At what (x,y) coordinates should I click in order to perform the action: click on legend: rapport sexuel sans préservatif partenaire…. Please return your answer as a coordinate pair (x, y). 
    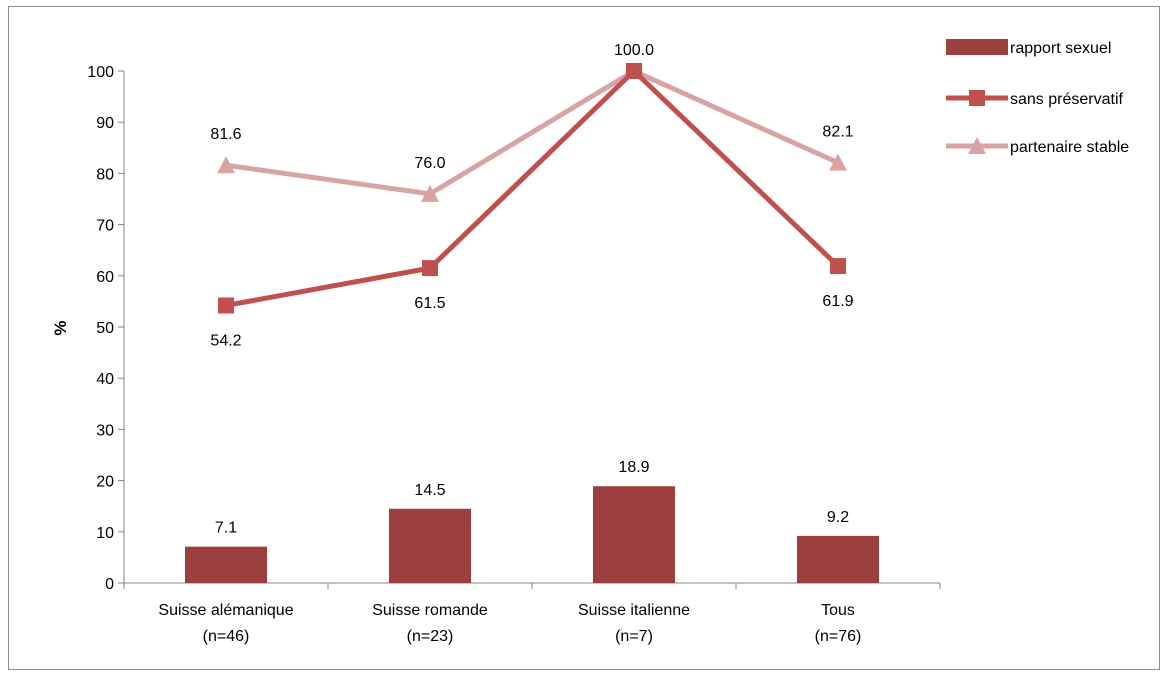
    Looking at the image, I should click on (1037, 97).